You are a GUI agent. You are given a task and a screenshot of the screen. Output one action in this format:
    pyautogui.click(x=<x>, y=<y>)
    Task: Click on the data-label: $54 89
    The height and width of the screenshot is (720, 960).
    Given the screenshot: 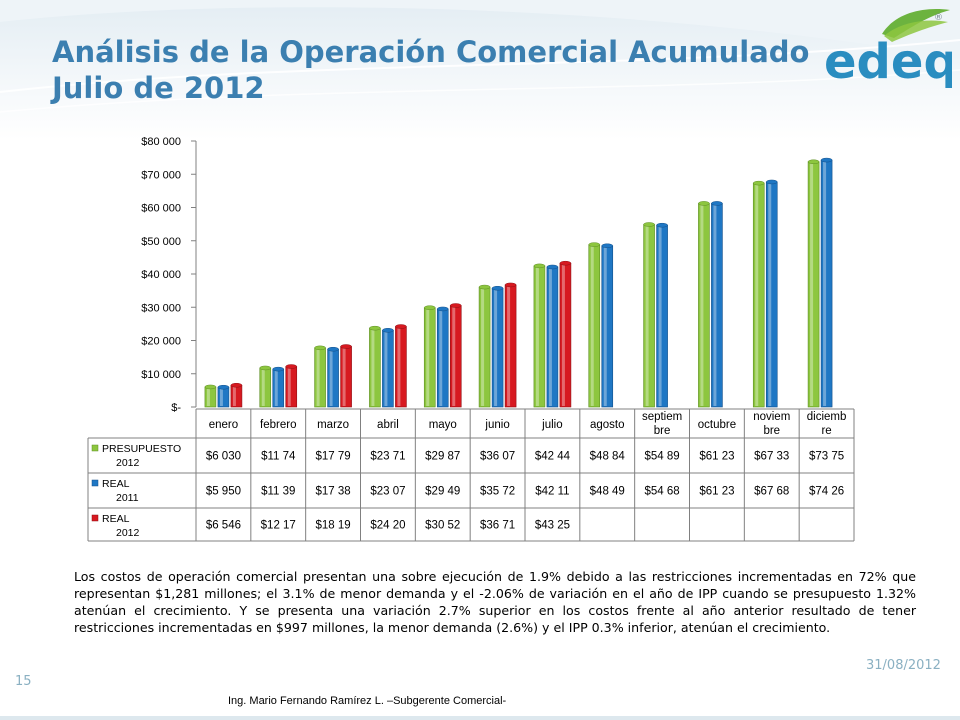 What is the action you would take?
    pyautogui.click(x=661, y=457)
    